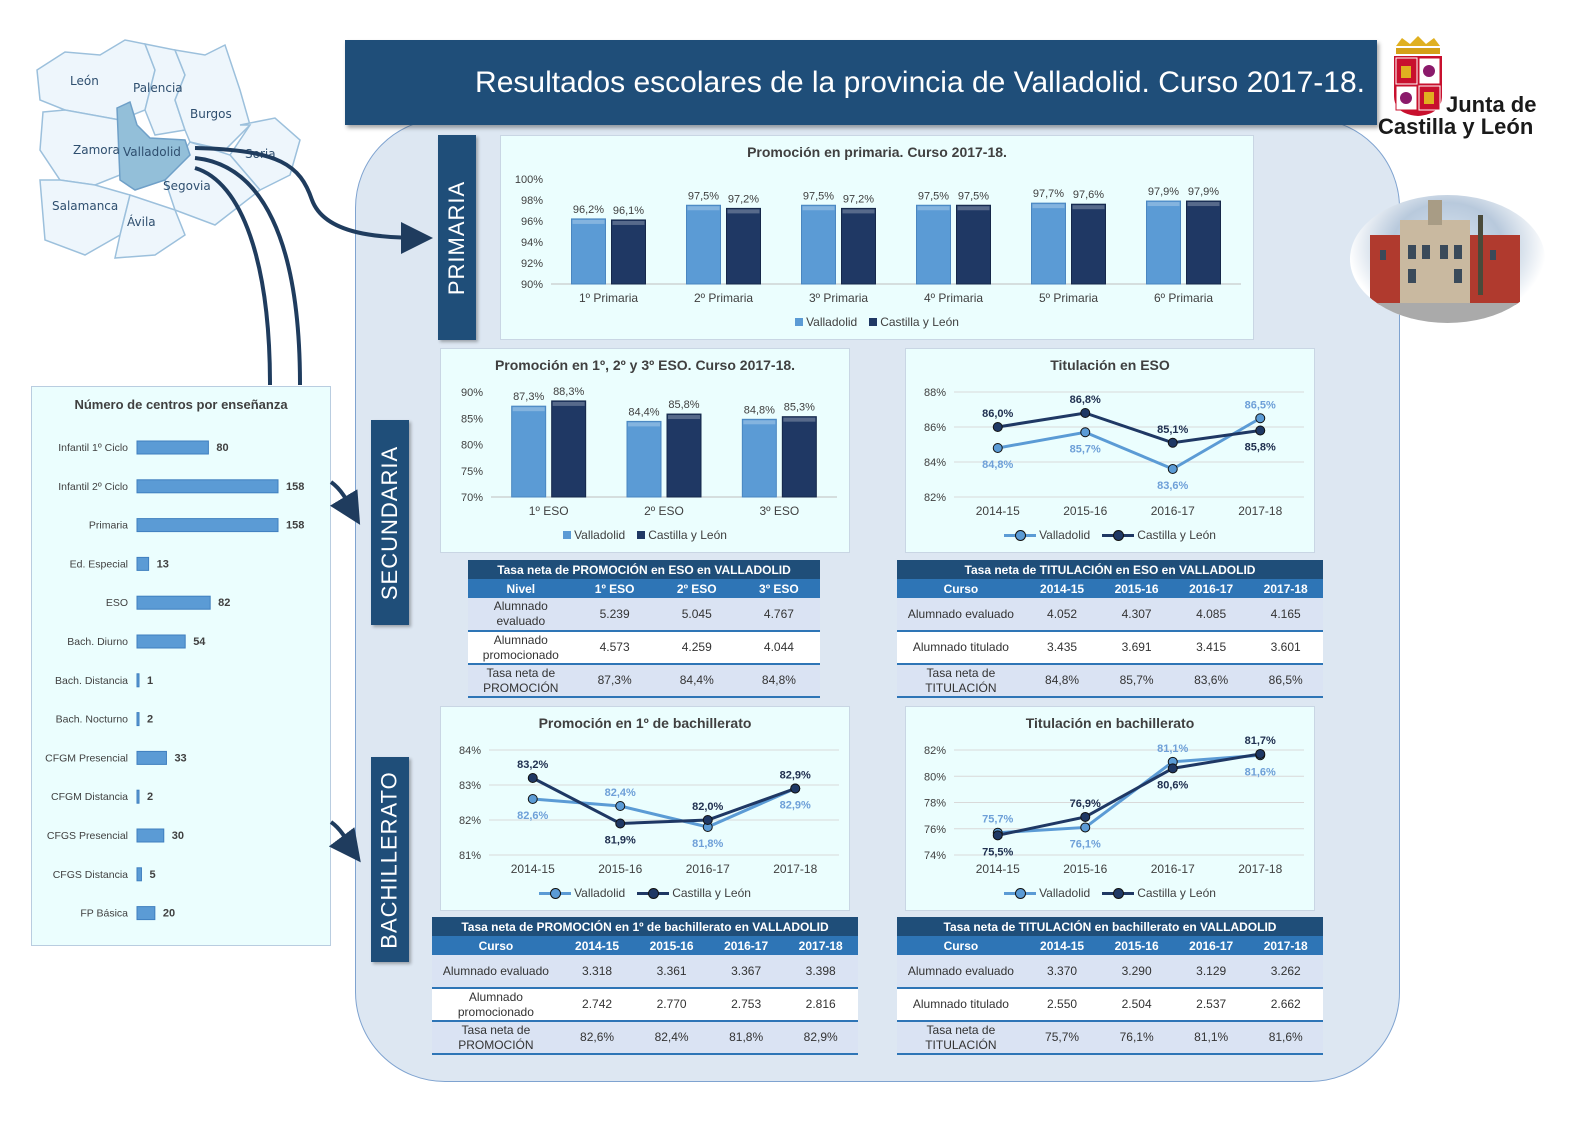 The image size is (1587, 1122). I want to click on table-row: Alumnado evaluado 3.318 3.361 3.367 3.398, so click(645, 972).